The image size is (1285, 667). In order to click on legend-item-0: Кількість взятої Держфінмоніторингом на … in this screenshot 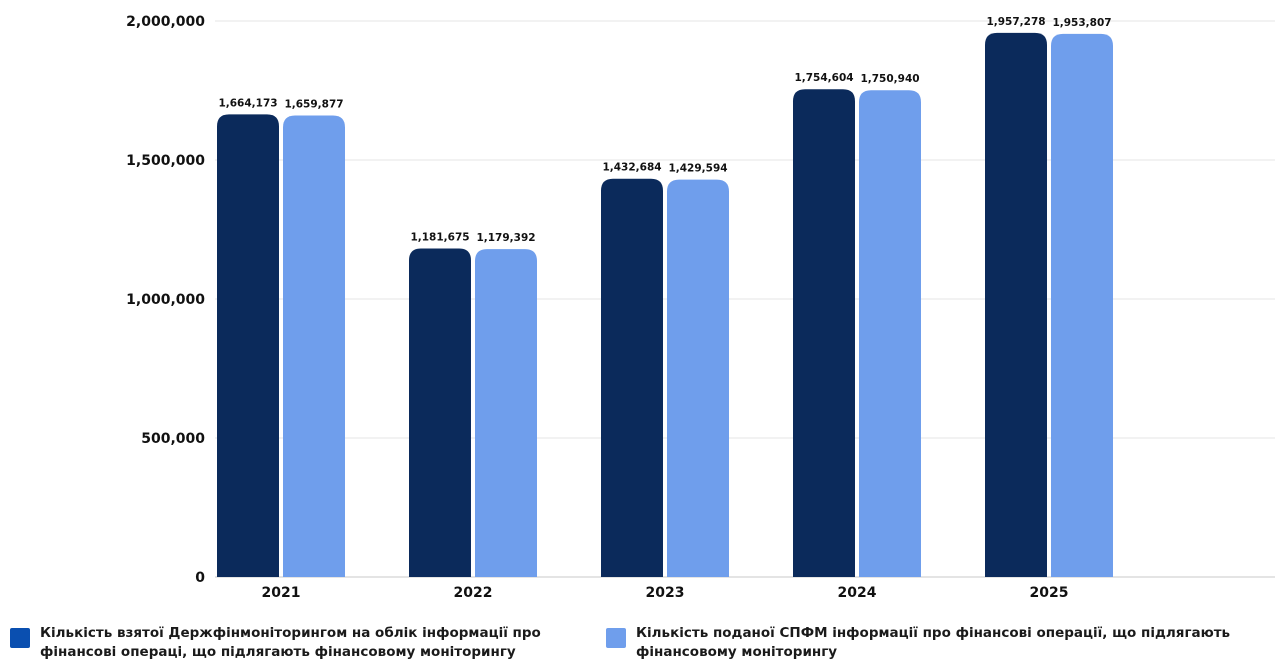, I will do `click(297, 643)`.